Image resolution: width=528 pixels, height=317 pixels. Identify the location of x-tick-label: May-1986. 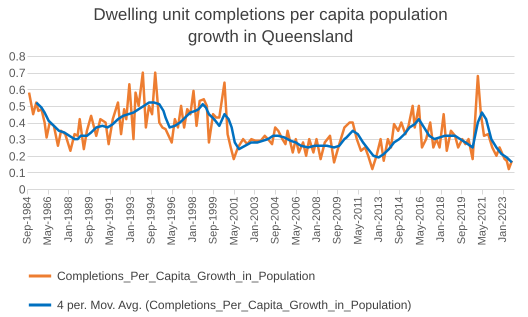
(48, 221).